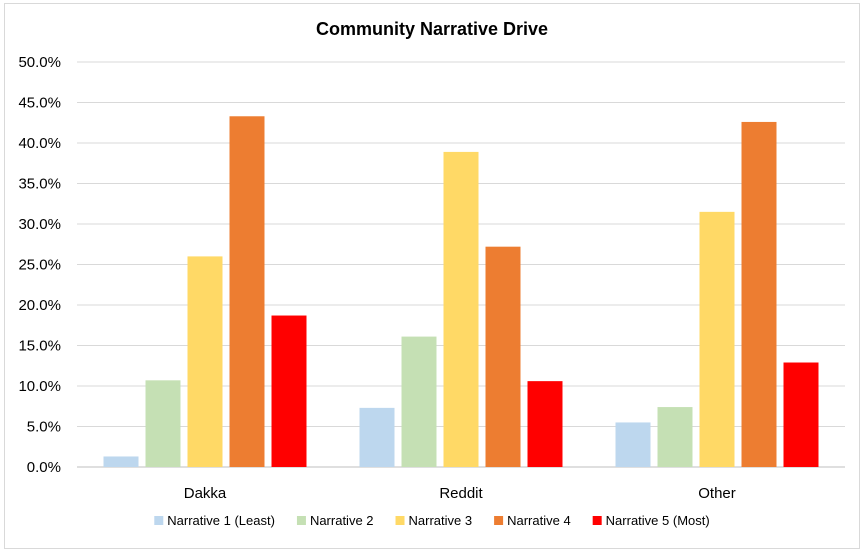  I want to click on y-tick-label: 10.0%, so click(39, 386).